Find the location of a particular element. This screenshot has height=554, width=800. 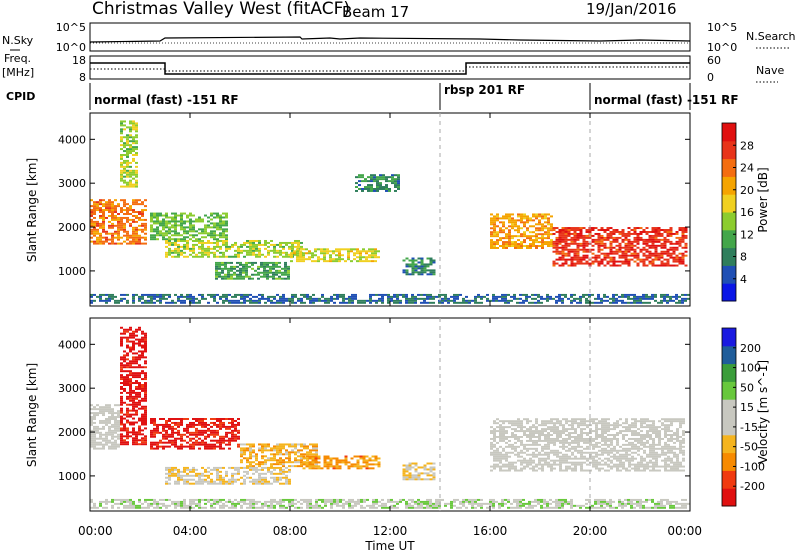

noise-panel: N.Sky 10^5 10^0 10^5 10^0 N.Search is located at coordinates (399, 37).